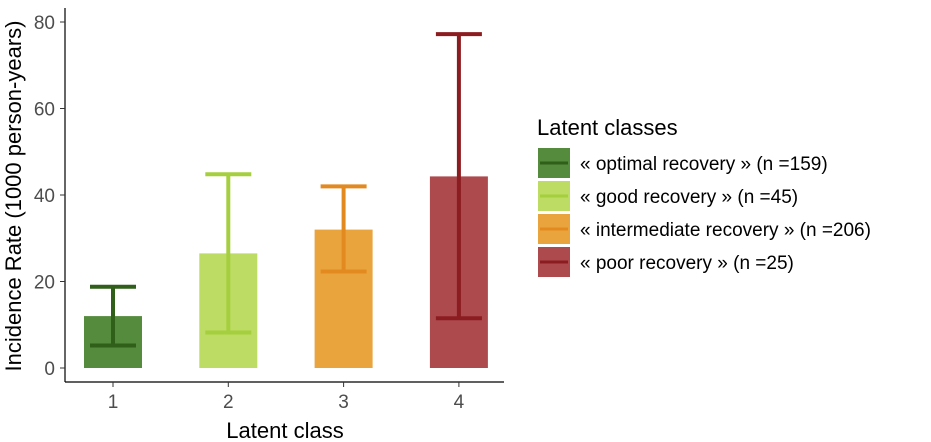 This screenshot has height=442, width=931. Describe the element at coordinates (44, 23) in the screenshot. I see `y-tick-label-80: 80` at that location.